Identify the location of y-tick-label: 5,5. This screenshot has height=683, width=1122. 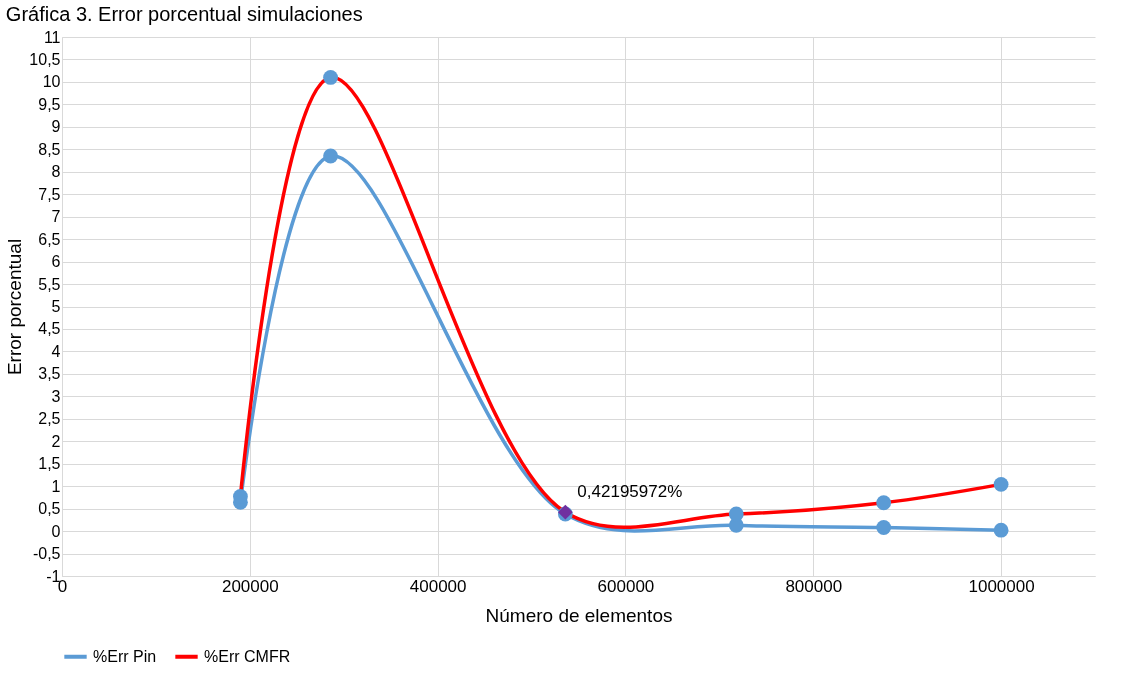
(49, 284).